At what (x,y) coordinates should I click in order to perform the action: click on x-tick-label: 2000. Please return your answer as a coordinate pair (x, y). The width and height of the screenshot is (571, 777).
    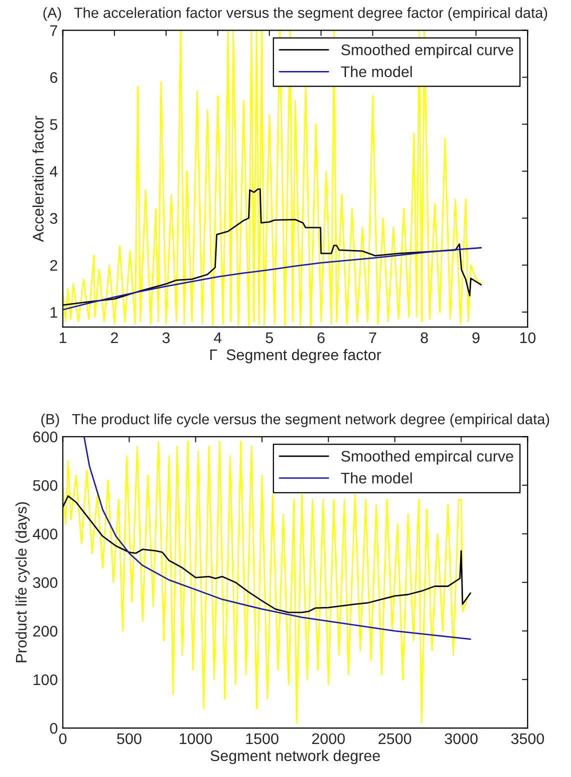
    Looking at the image, I should click on (328, 738).